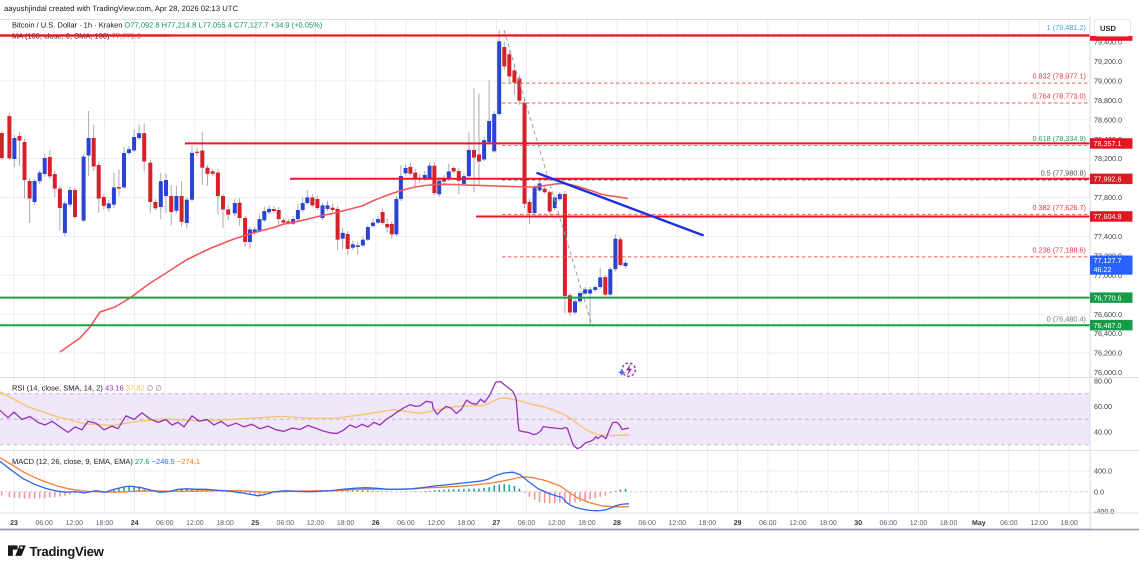 This screenshot has width=1139, height=569. What do you see at coordinates (1108, 179) in the screenshot?
I see `svg-text: 77,992.6` at bounding box center [1108, 179].